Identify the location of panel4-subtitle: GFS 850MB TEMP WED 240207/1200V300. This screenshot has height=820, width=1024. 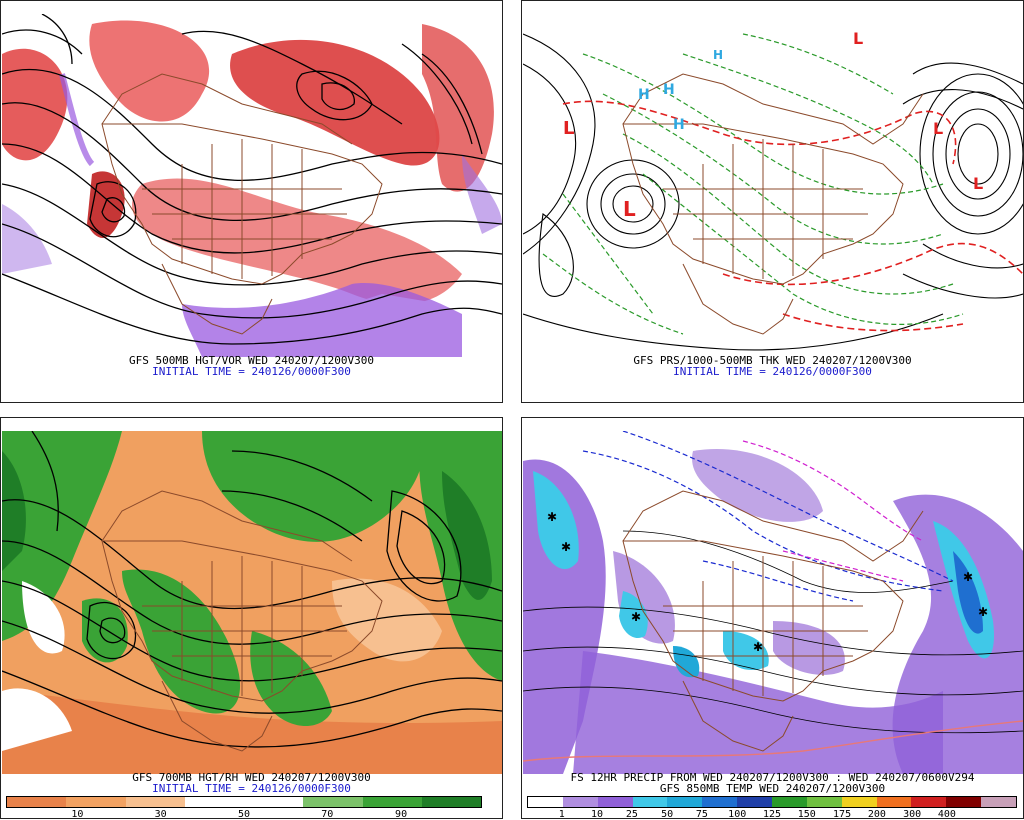
(772, 788).